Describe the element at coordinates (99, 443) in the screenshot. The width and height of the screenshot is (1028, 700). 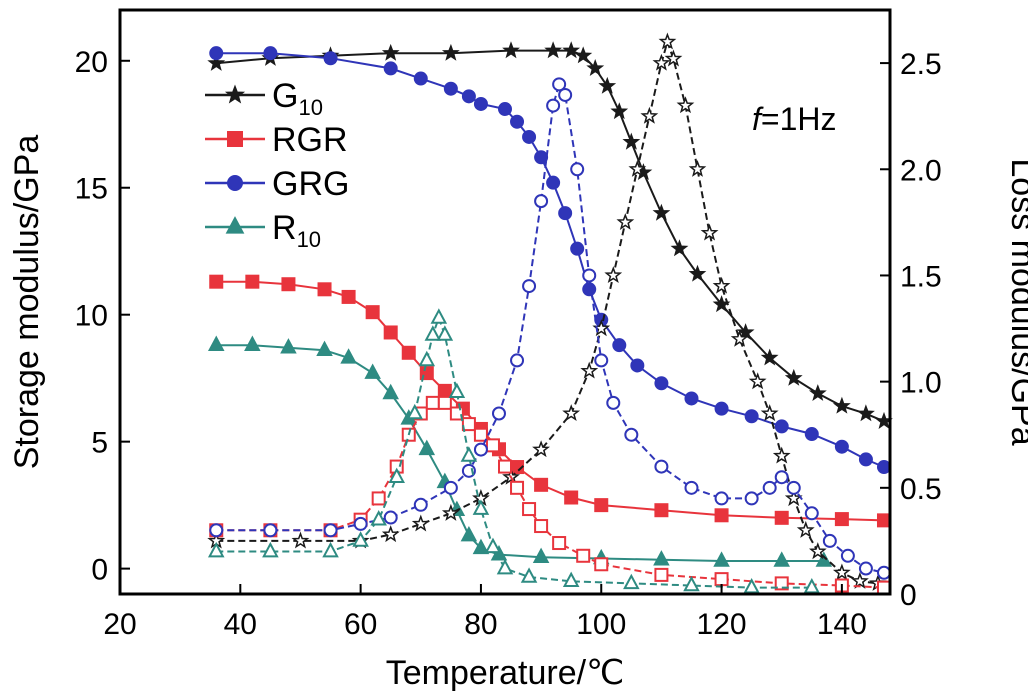
I see `y-tick-label: 5` at that location.